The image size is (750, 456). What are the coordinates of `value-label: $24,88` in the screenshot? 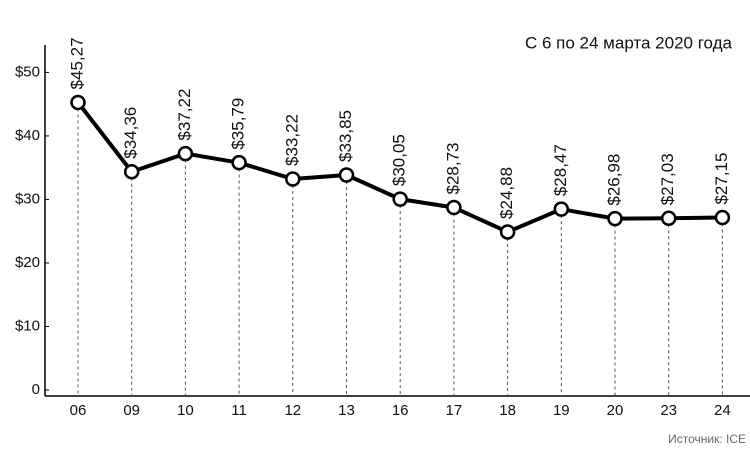 It's located at (506, 193).